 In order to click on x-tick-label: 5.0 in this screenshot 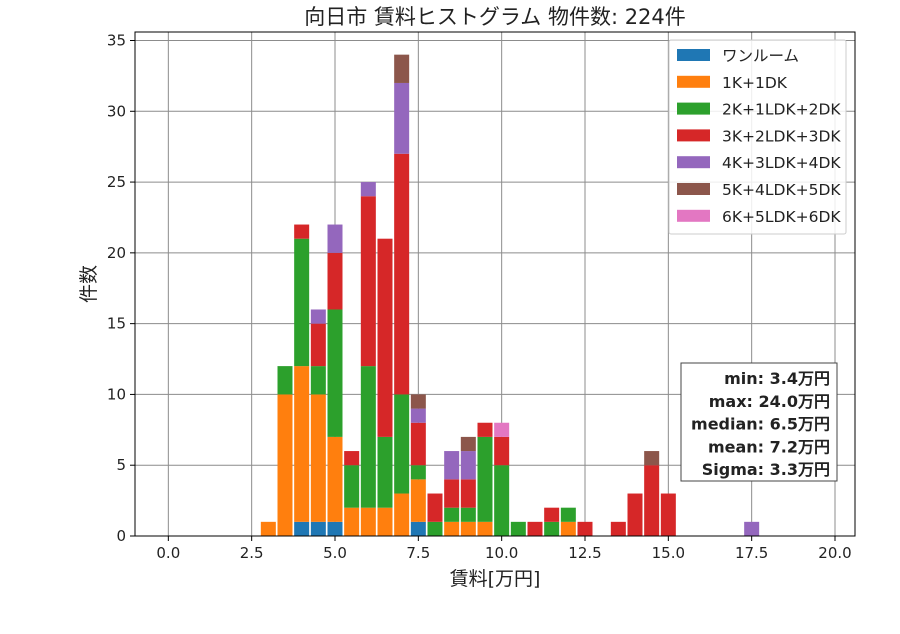, I will do `click(335, 553)`.